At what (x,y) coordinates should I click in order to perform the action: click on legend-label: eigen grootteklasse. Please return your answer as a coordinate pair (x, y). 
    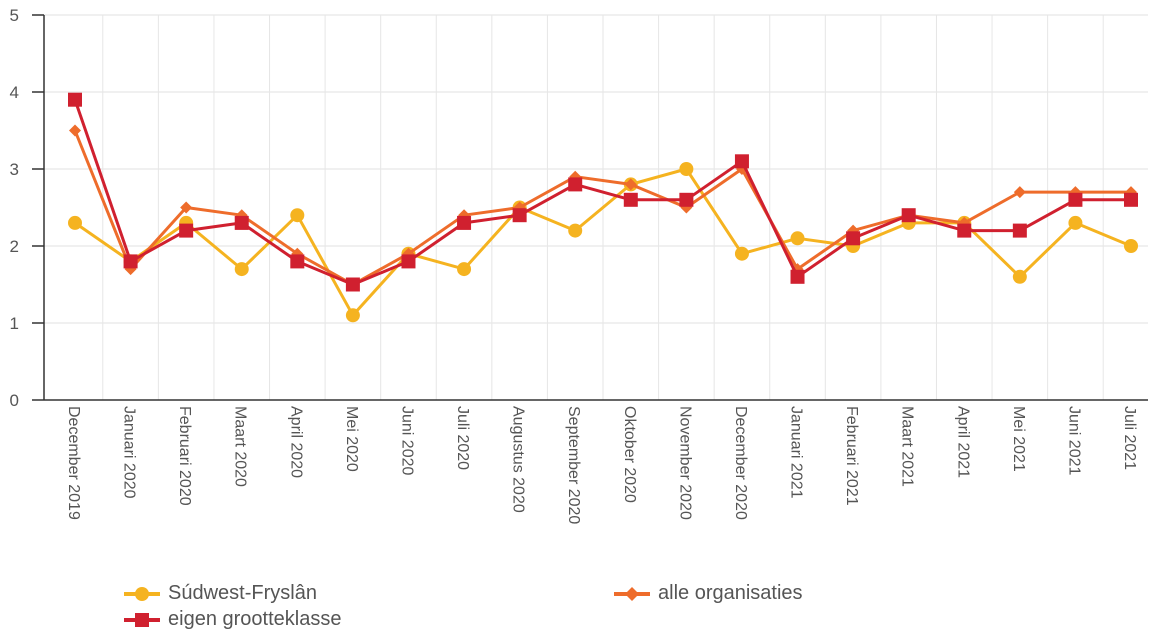
    Looking at the image, I should click on (255, 619).